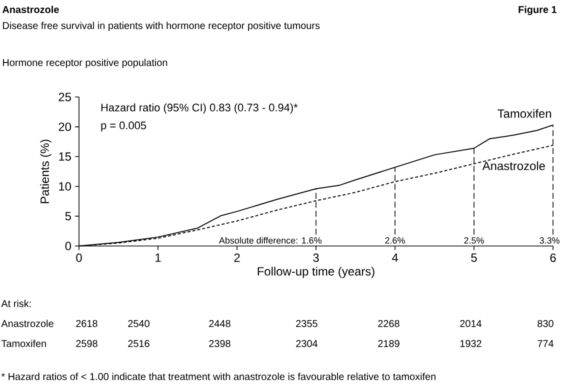 The height and width of the screenshot is (387, 562). I want to click on text: 2355, so click(307, 324).